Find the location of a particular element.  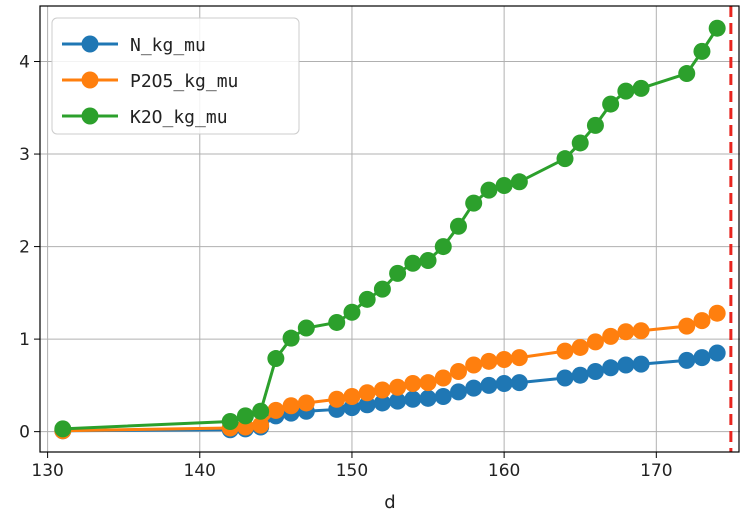

x-tick-label: 140 is located at coordinates (200, 471).